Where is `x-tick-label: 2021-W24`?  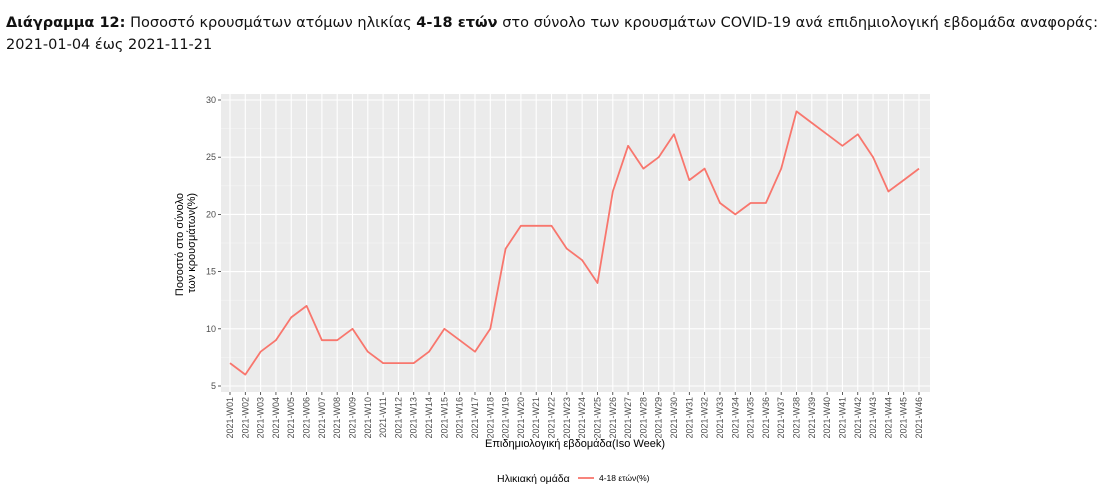
x-tick-label: 2021-W24 is located at coordinates (582, 418).